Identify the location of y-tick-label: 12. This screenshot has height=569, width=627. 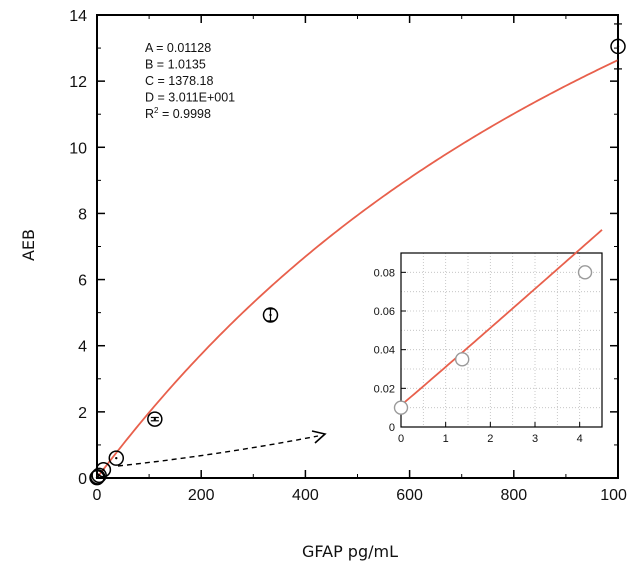
(78, 82).